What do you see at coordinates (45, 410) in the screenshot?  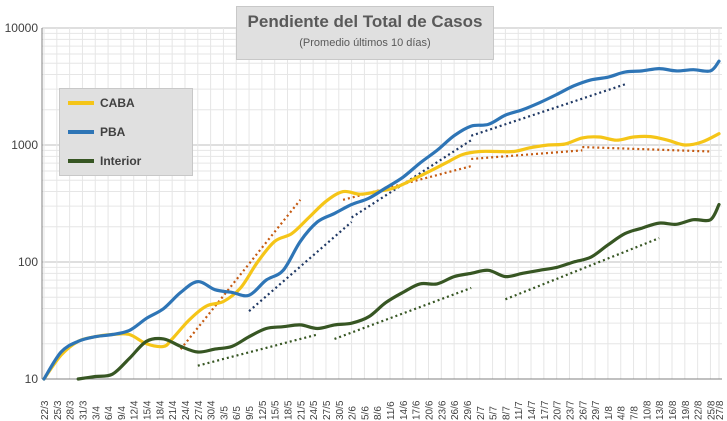 I see `x-tick-label: 22/3` at bounding box center [45, 410].